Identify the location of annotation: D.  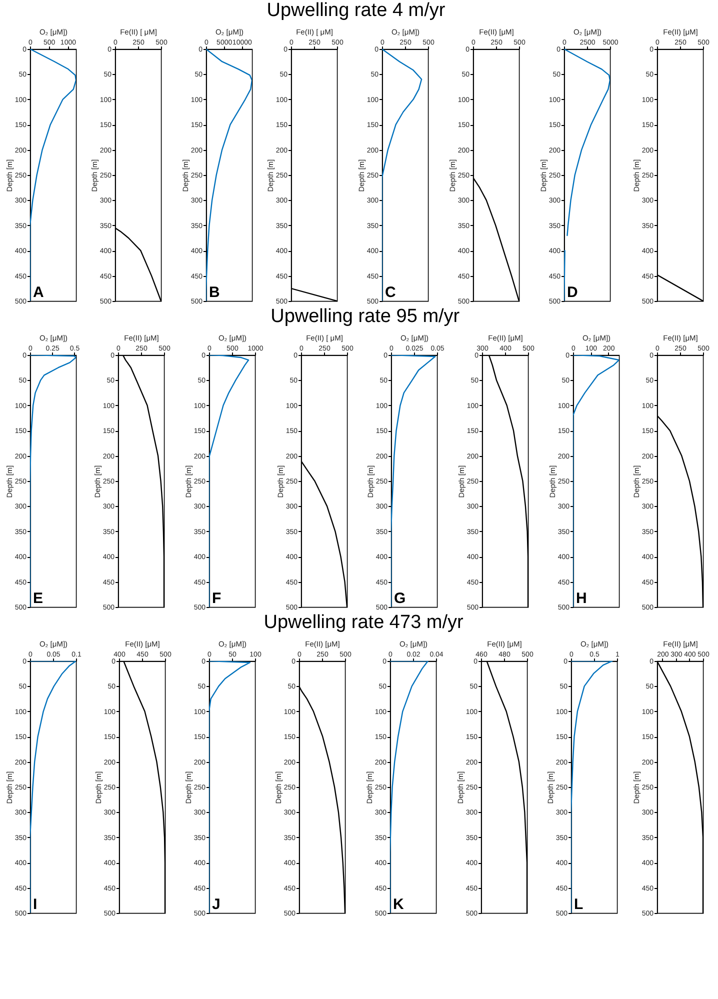
(572, 292).